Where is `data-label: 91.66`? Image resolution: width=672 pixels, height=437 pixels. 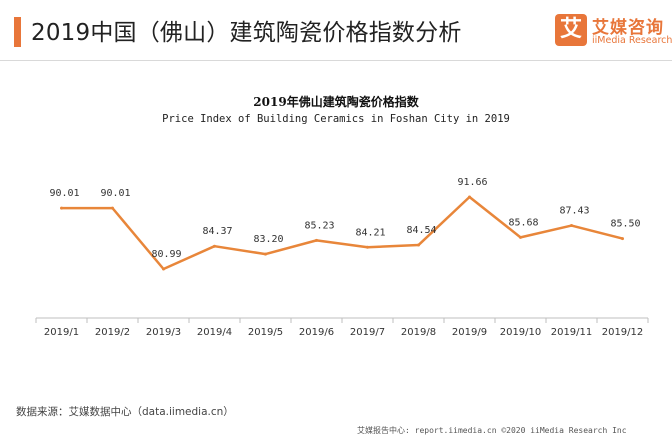 data-label: 91.66 is located at coordinates (472, 182).